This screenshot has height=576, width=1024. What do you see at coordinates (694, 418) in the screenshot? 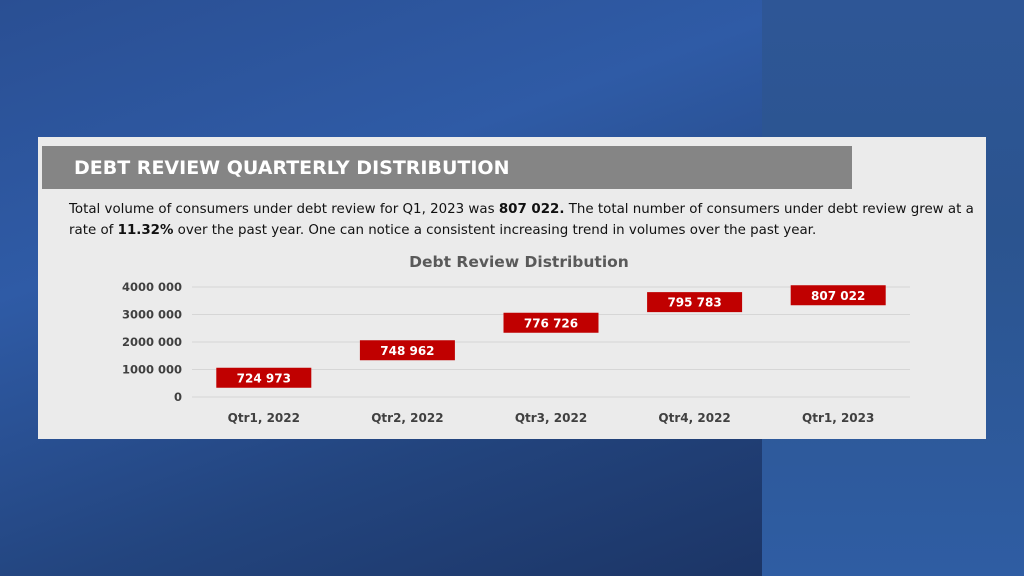
I see `x-tick-label: Qtr4, 2022` at bounding box center [694, 418].